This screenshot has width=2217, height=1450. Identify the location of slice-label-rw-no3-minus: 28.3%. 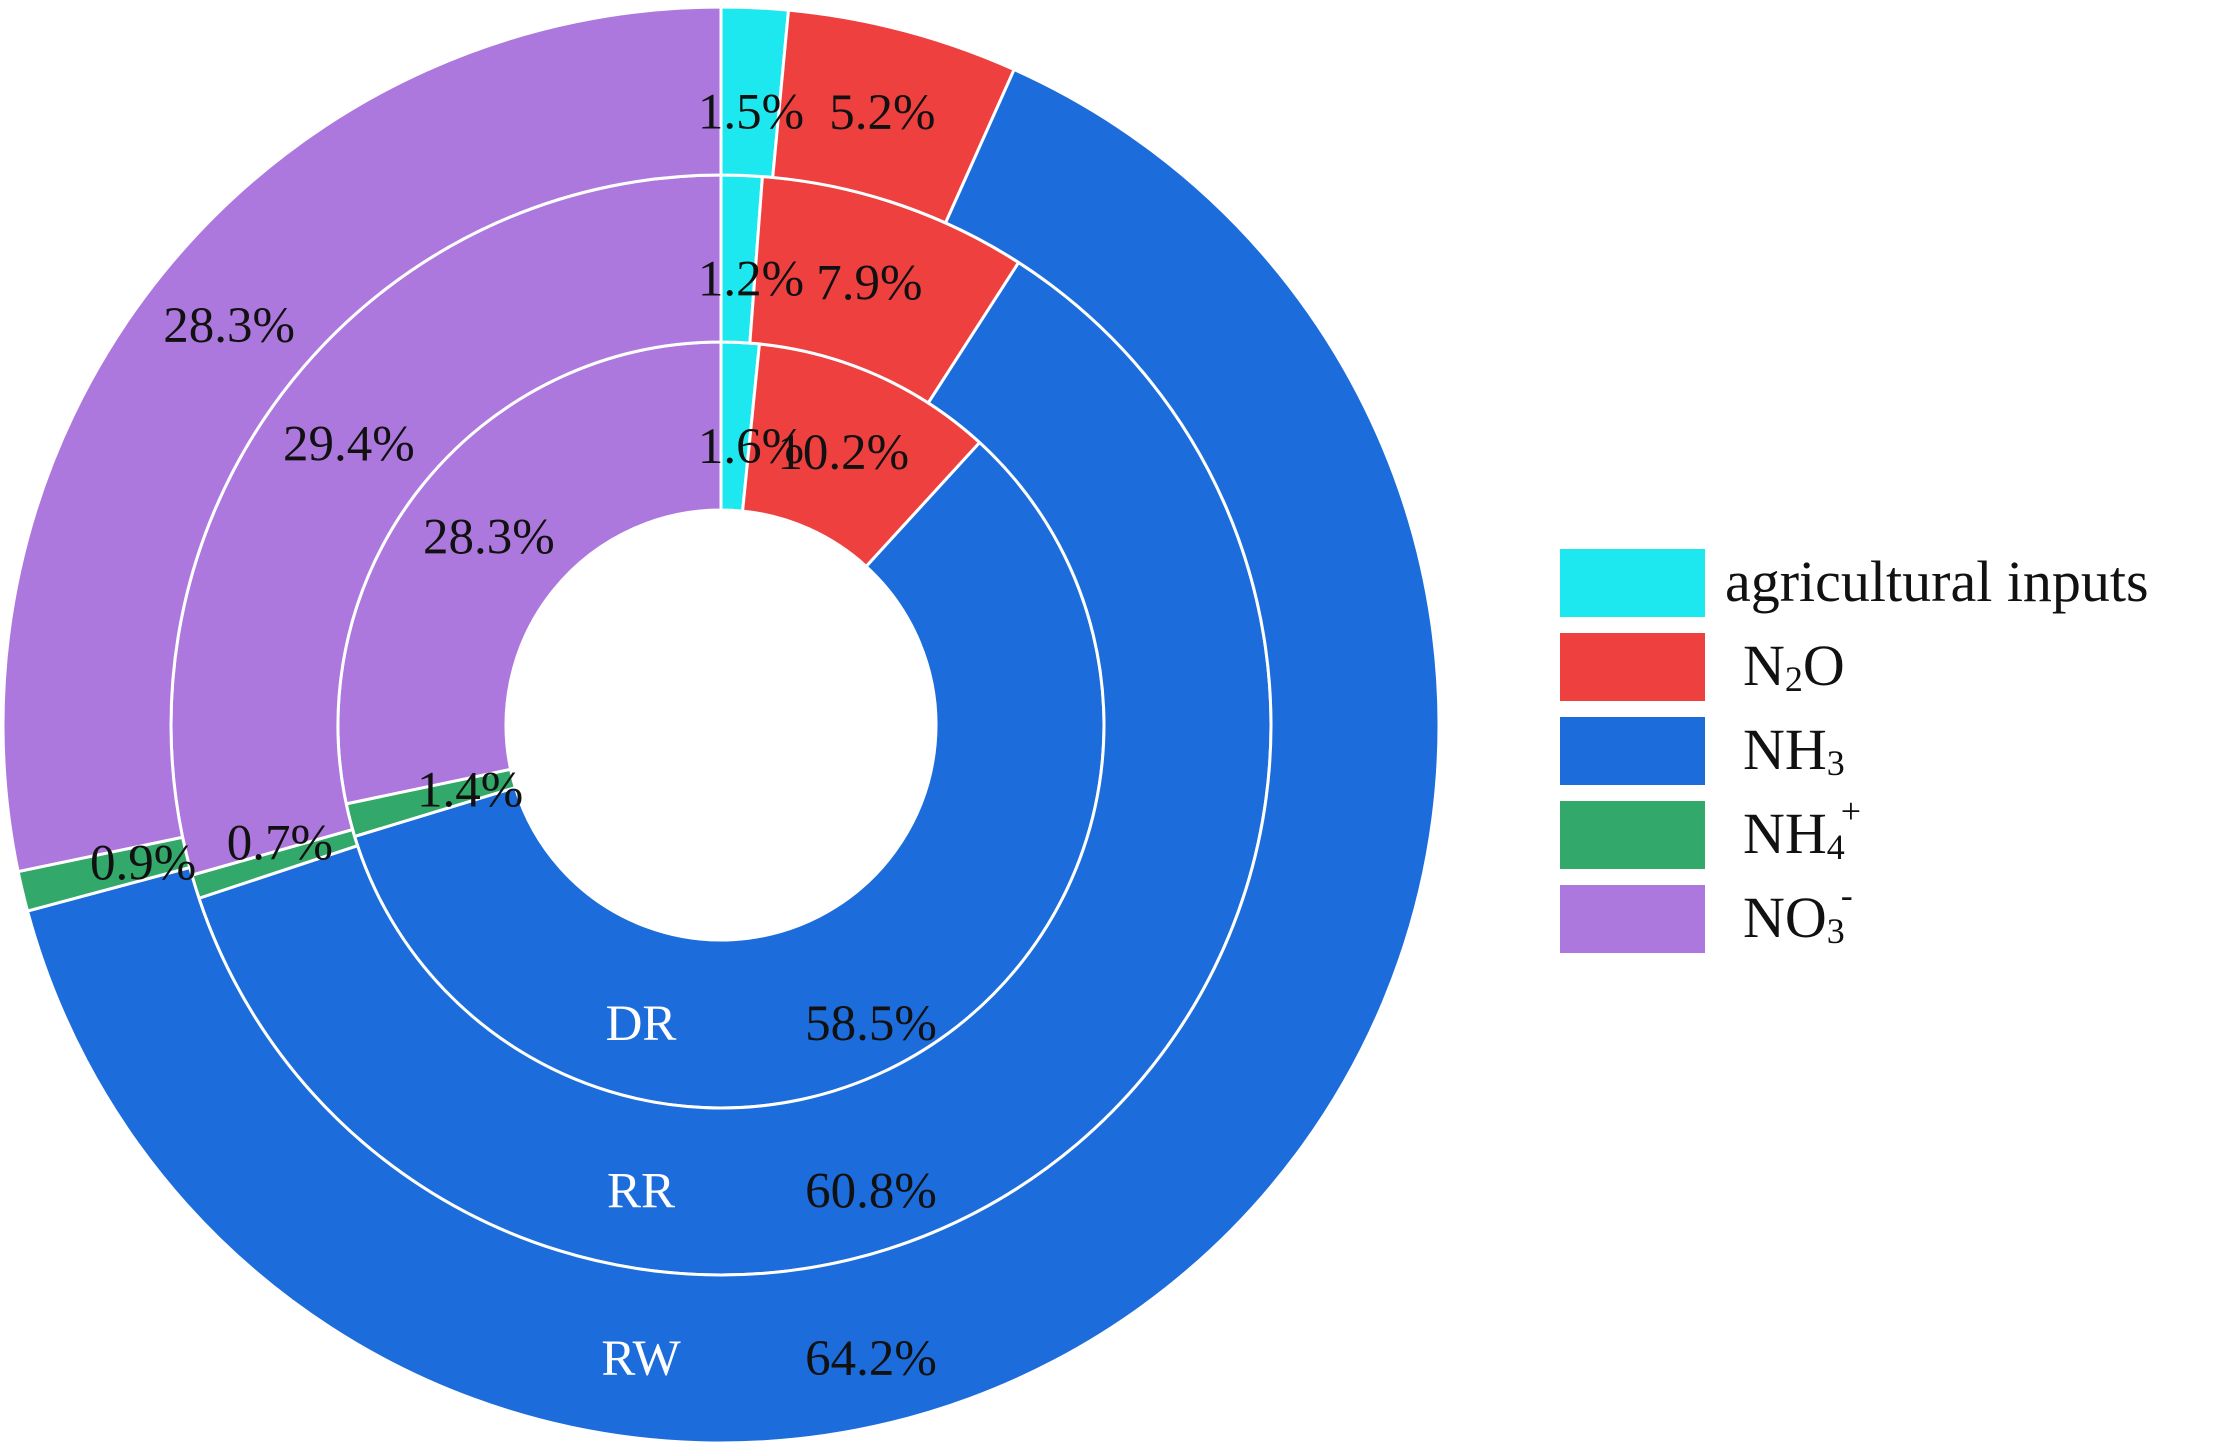
(229, 326).